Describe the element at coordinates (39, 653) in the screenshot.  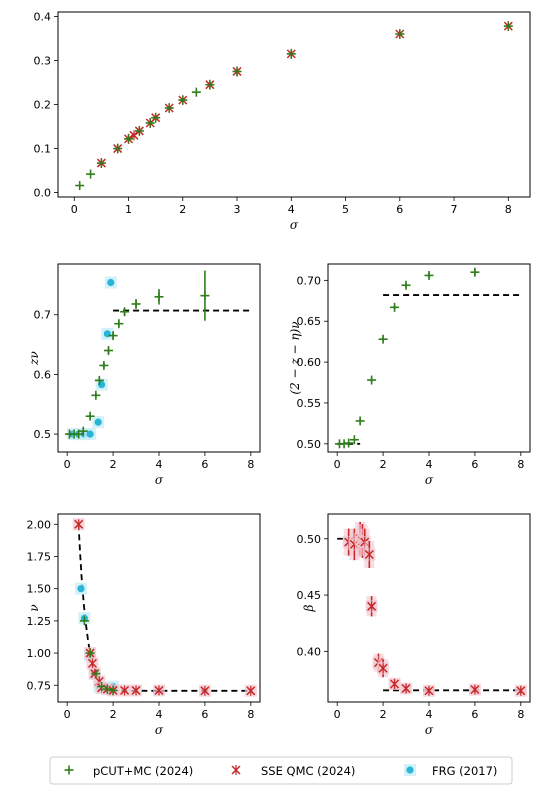
I see `y-tick-label: 1.00` at that location.